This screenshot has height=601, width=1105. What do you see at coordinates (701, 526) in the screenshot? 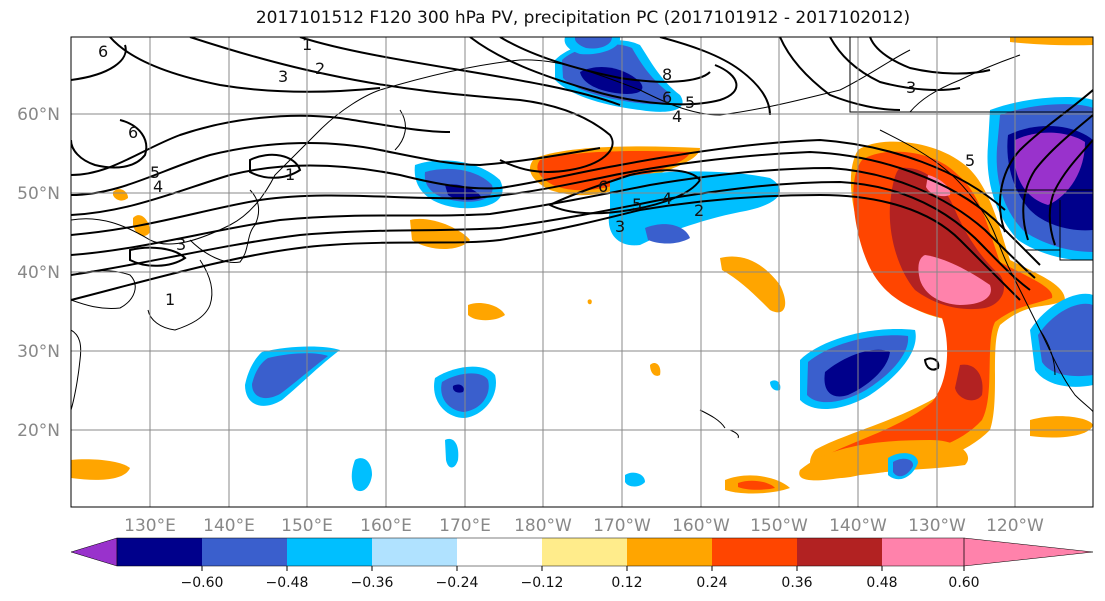
I see `lon-label: 160°W` at bounding box center [701, 526].